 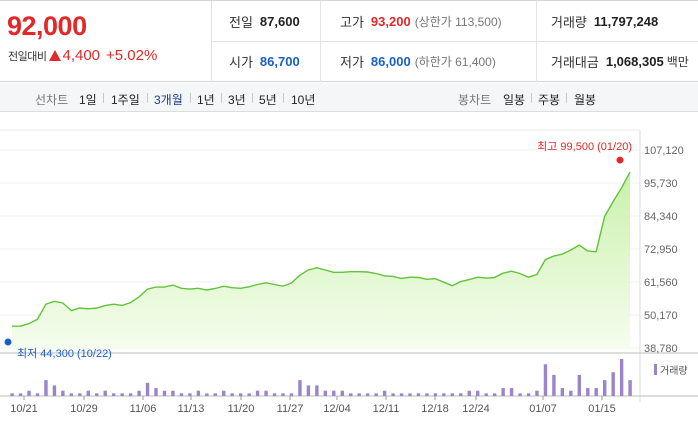 What do you see at coordinates (206, 100) in the screenshot?
I see `period-1y: 1년` at bounding box center [206, 100].